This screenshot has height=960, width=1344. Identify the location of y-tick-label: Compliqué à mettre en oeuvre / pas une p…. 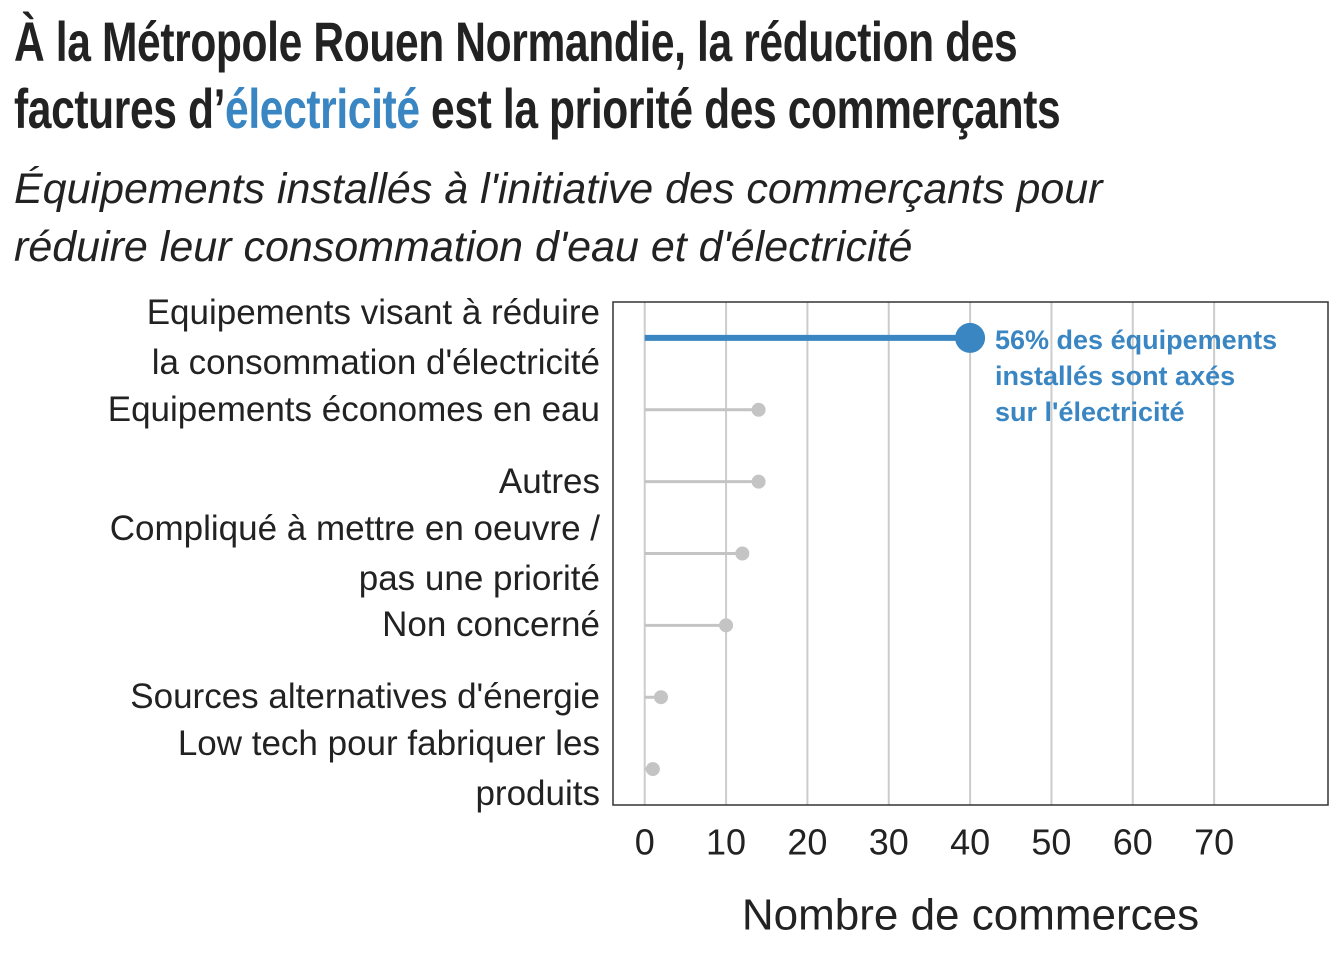
(354, 553).